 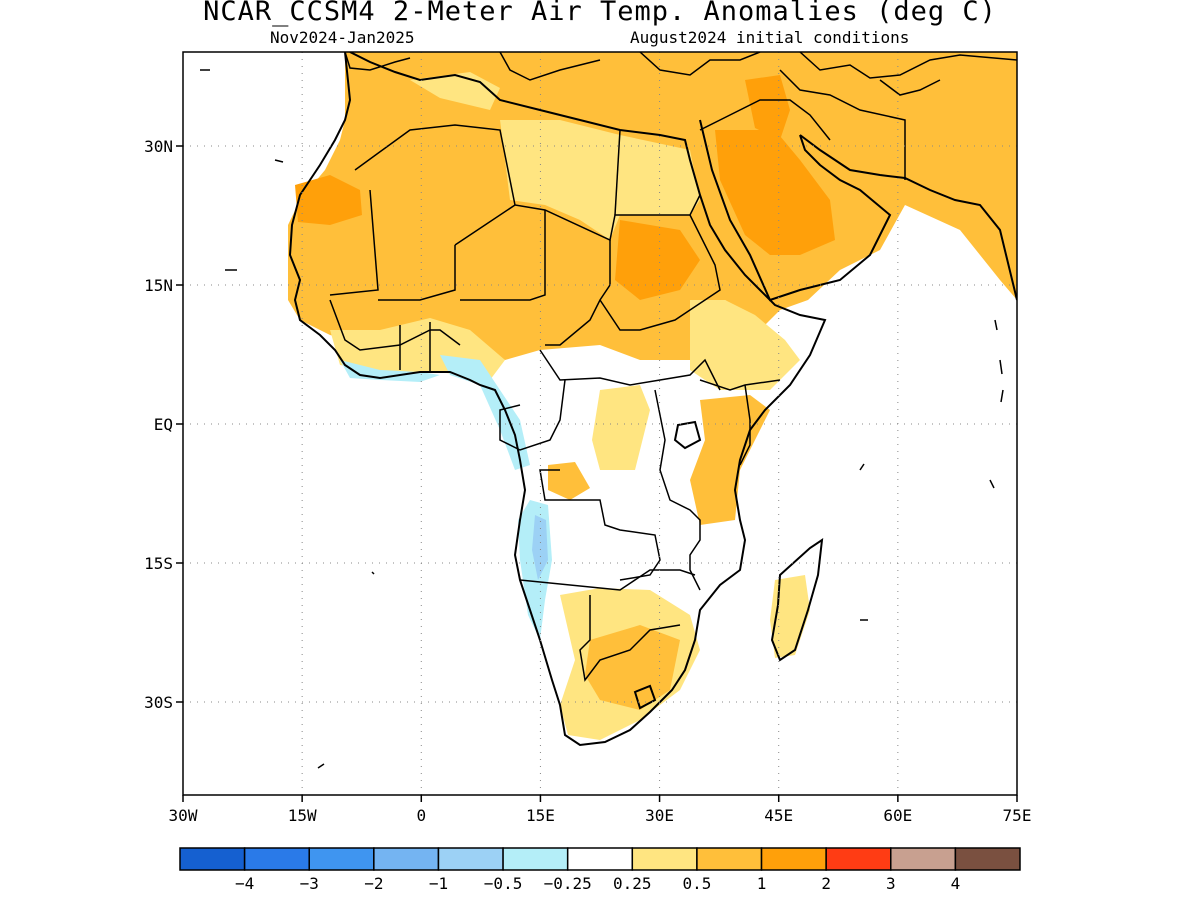 I want to click on lon-tick-label: 15E, so click(x=540, y=815).